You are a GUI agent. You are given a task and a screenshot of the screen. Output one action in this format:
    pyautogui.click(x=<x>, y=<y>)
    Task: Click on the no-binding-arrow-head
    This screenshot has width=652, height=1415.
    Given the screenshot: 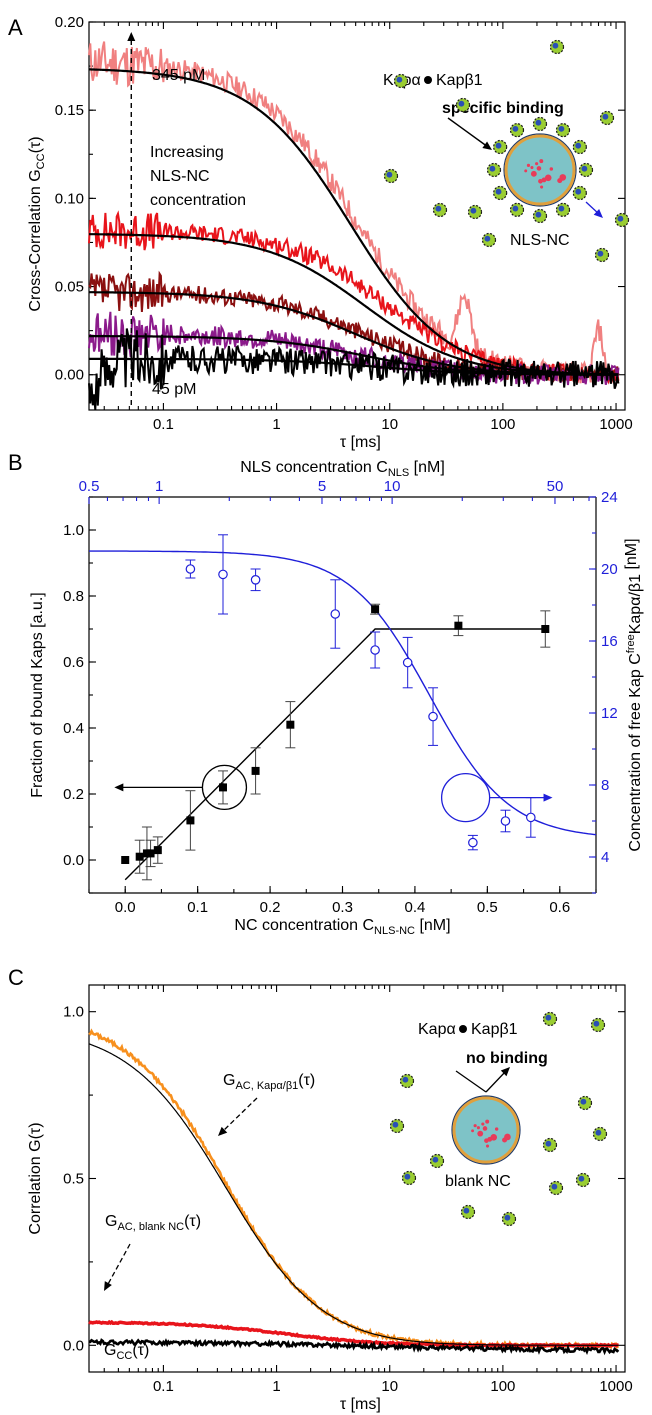 What is the action you would take?
    pyautogui.click(x=505, y=1072)
    